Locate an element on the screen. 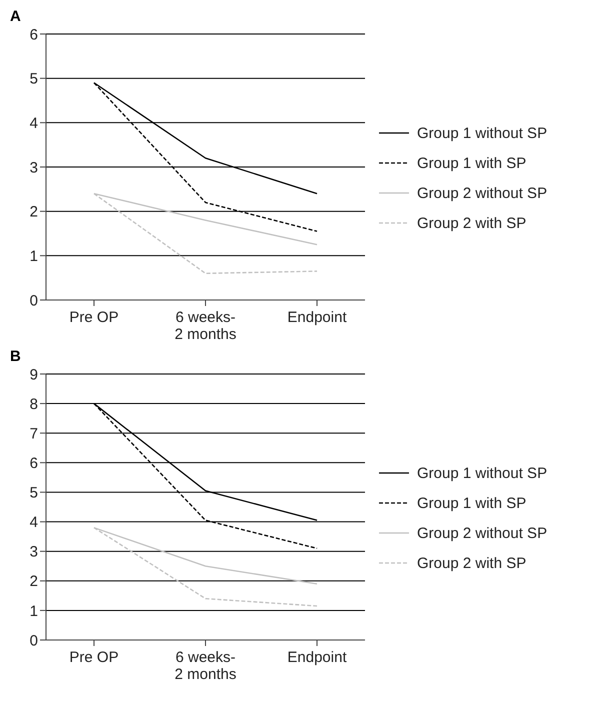 The width and height of the screenshot is (613, 720). chart-title: A is located at coordinates (15, 16).